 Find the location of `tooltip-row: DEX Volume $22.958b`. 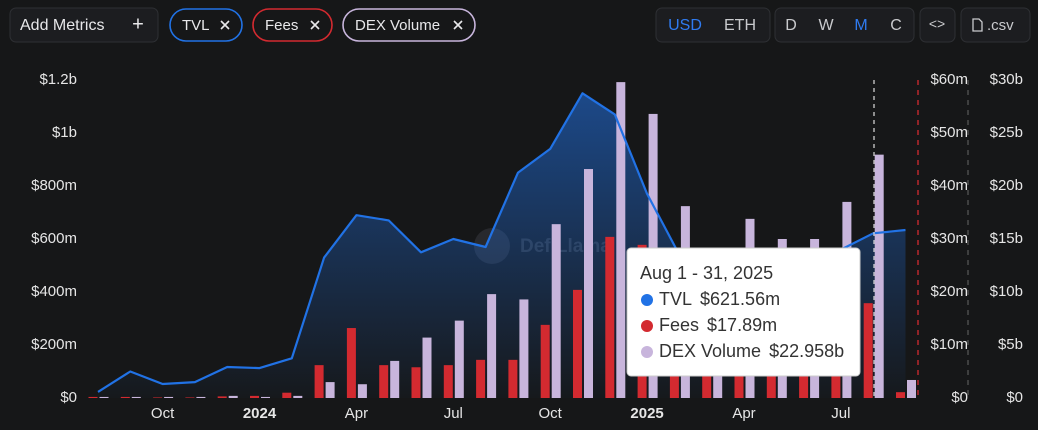

tooltip-row: DEX Volume $22.958b is located at coordinates (751, 351).